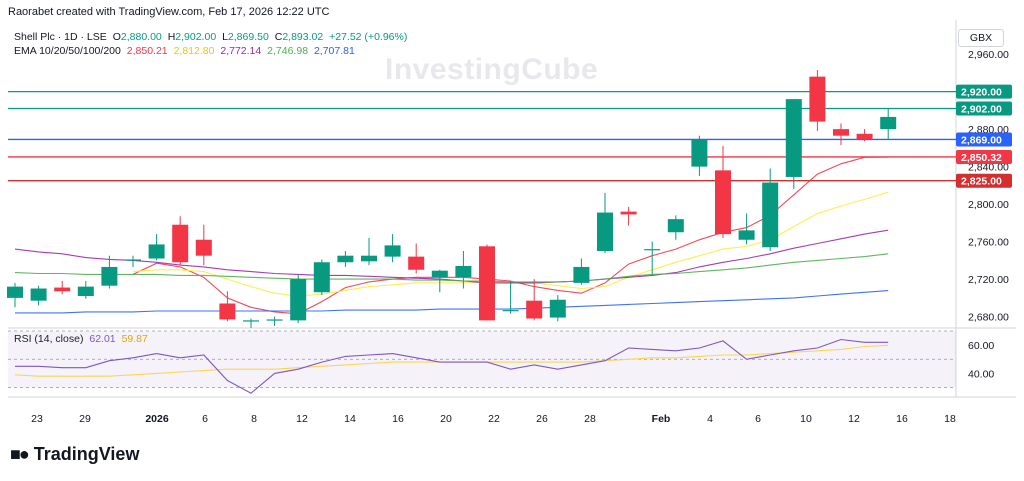  I want to click on tradingview-logo-icon: ■●, so click(20, 454).